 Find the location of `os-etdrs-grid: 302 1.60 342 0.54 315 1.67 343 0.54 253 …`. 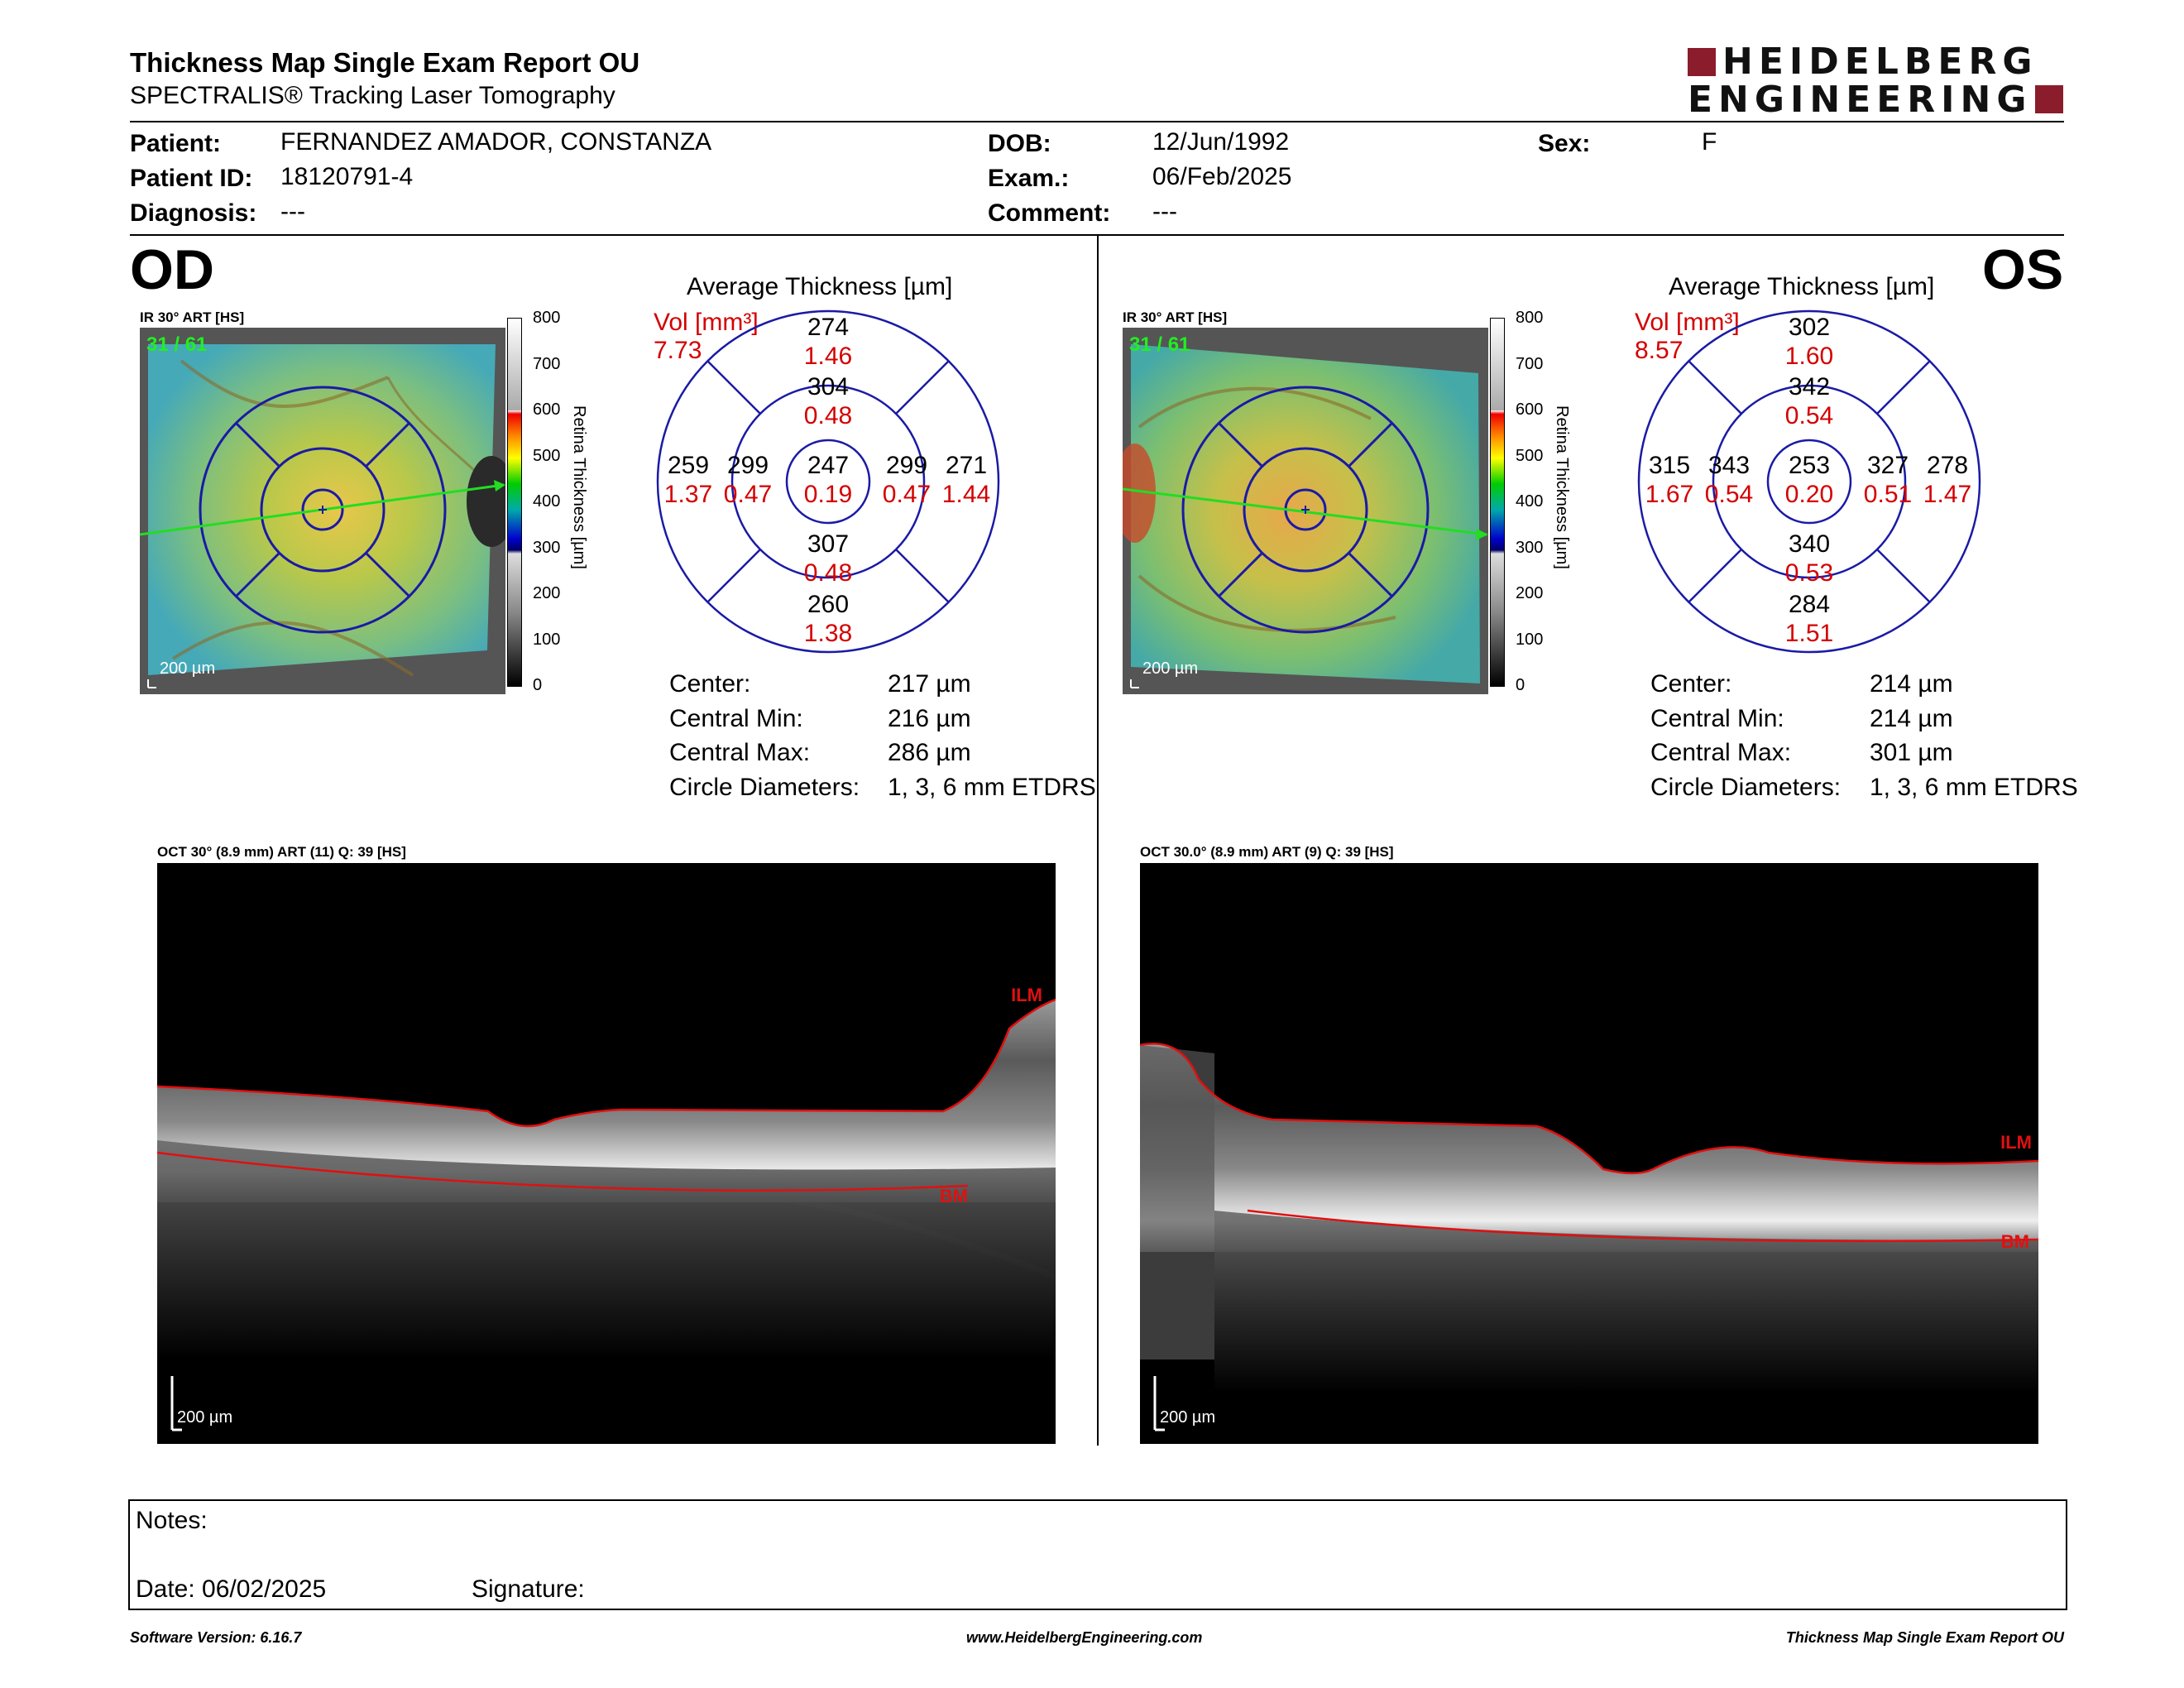

os-etdrs-grid: 302 1.60 342 0.54 315 1.67 343 0.54 253 … is located at coordinates (1809, 481).